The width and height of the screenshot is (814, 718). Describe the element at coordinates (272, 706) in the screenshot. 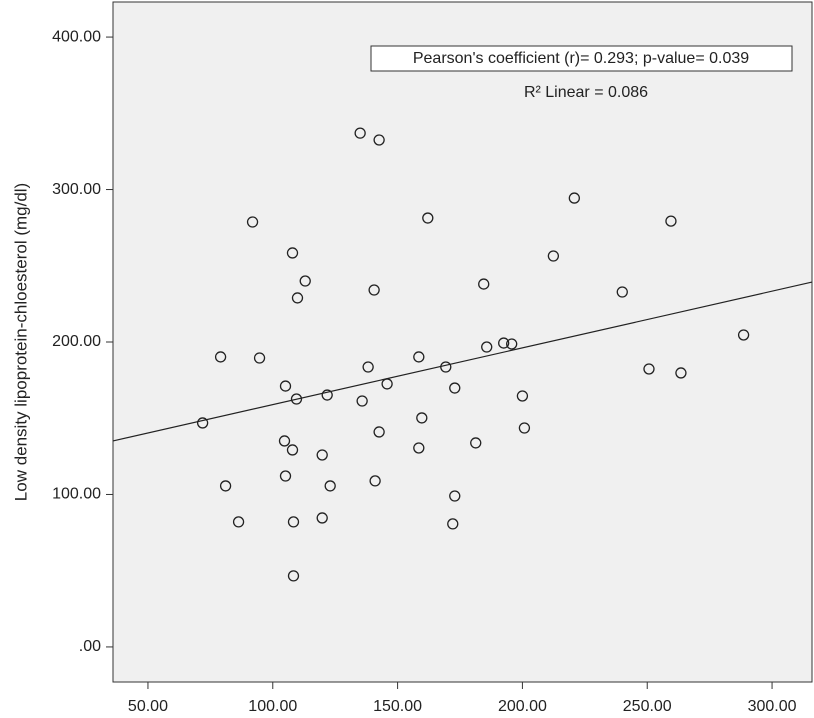

I see `x-tick-label: 100.00` at that location.